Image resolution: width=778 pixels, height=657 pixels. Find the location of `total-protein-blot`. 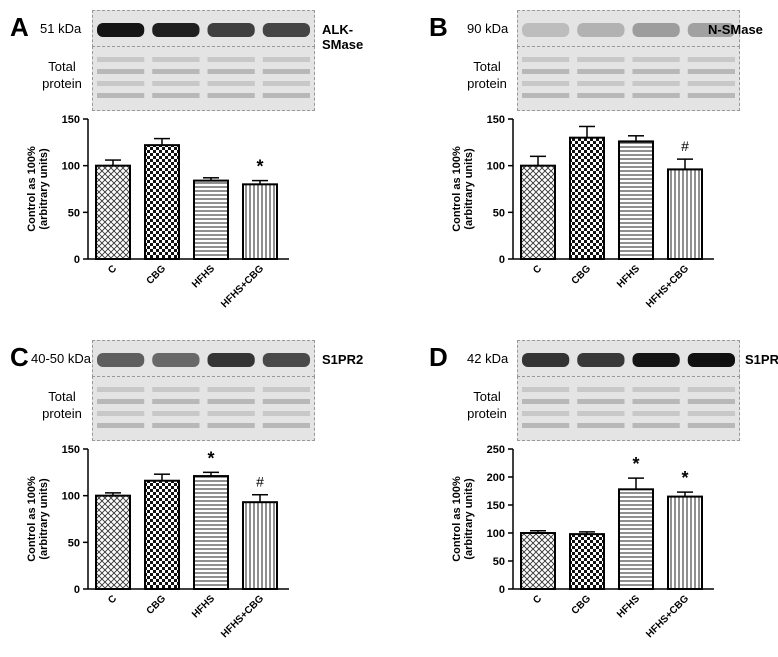

total-protein-blot is located at coordinates (628, 78).